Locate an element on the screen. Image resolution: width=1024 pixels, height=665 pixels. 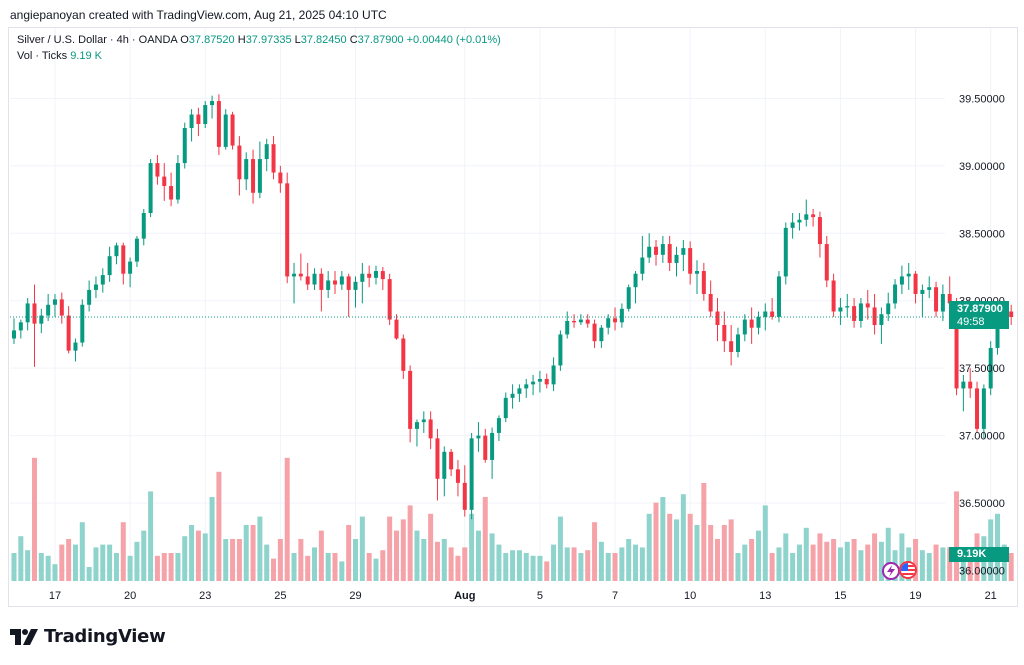
symbol-name: Silver / U.S. Dollar · 4h · OANDA is located at coordinates (97, 40).